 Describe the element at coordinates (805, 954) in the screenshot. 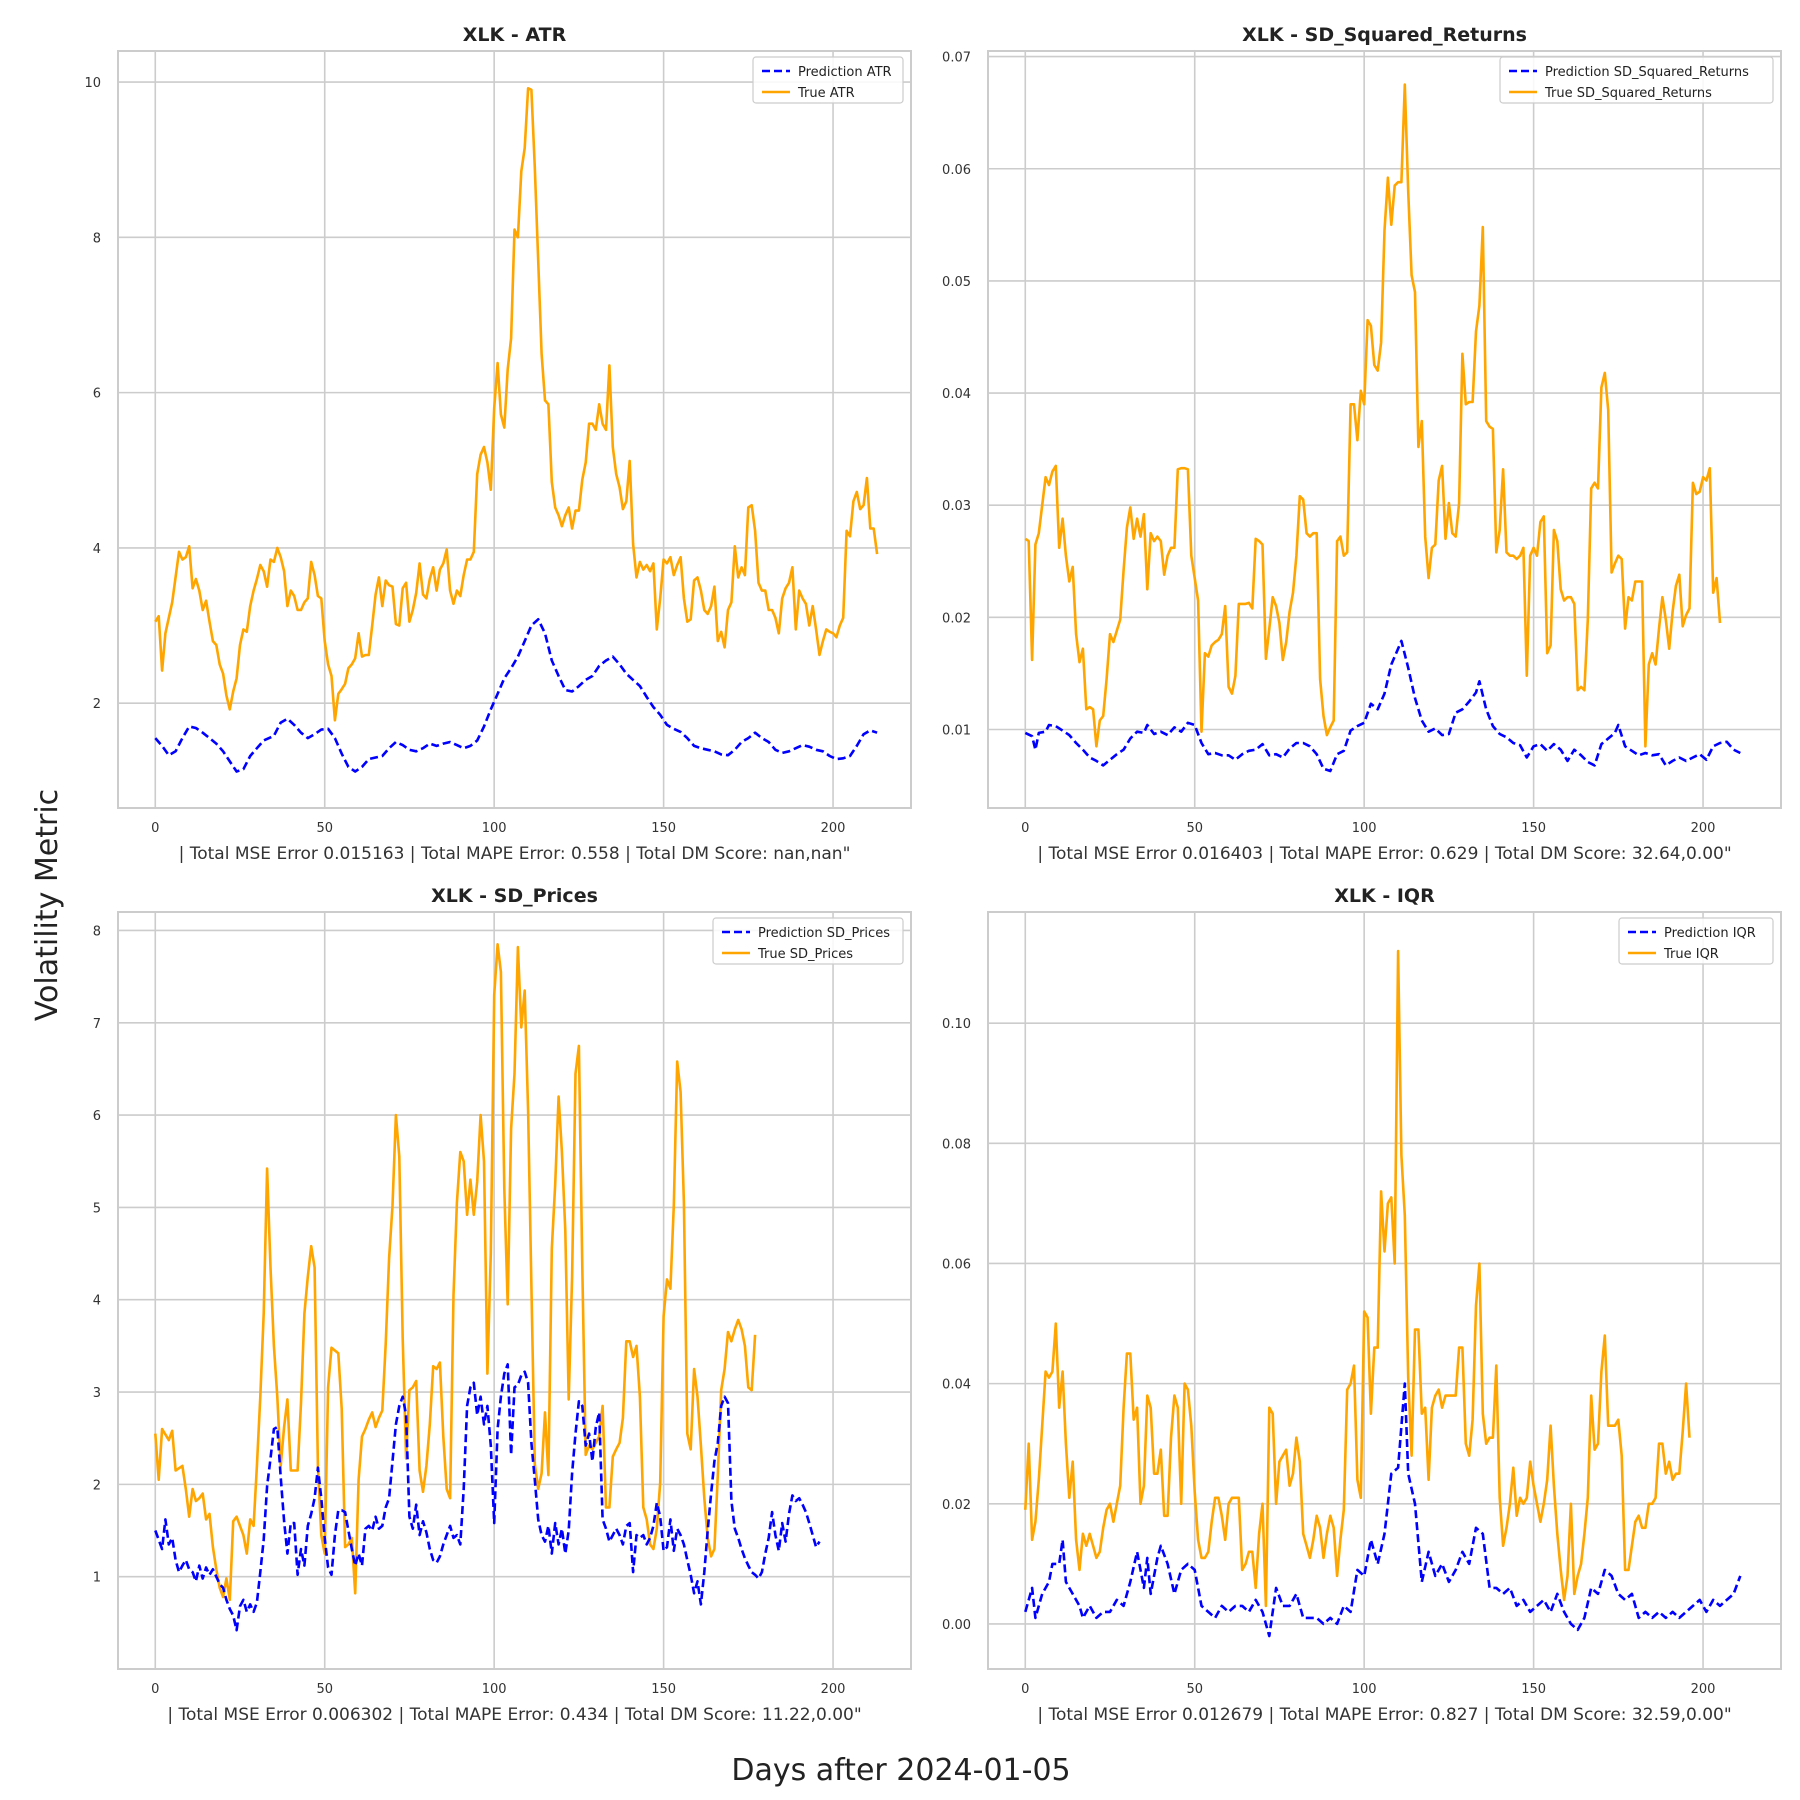

I see `legend-label: True SD_Prices` at that location.